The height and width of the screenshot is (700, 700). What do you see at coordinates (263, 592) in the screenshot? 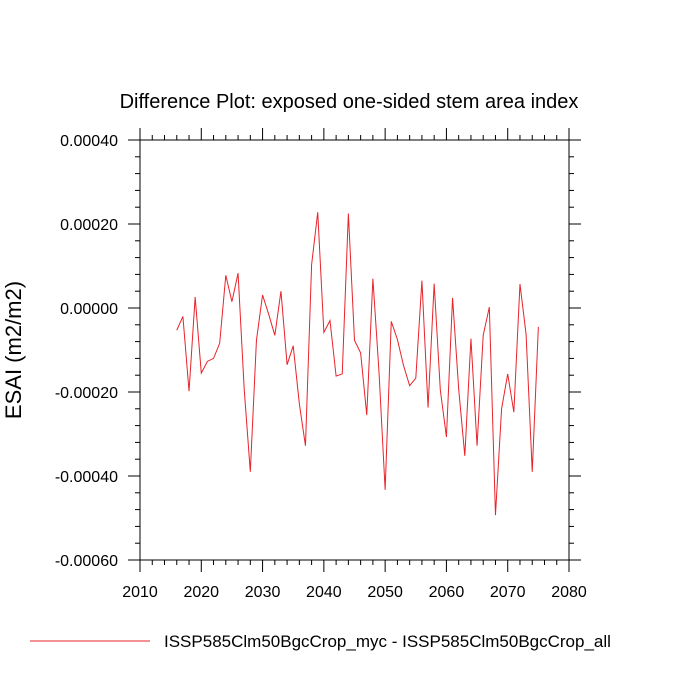
I see `x-tick-label: 2030` at bounding box center [263, 592].